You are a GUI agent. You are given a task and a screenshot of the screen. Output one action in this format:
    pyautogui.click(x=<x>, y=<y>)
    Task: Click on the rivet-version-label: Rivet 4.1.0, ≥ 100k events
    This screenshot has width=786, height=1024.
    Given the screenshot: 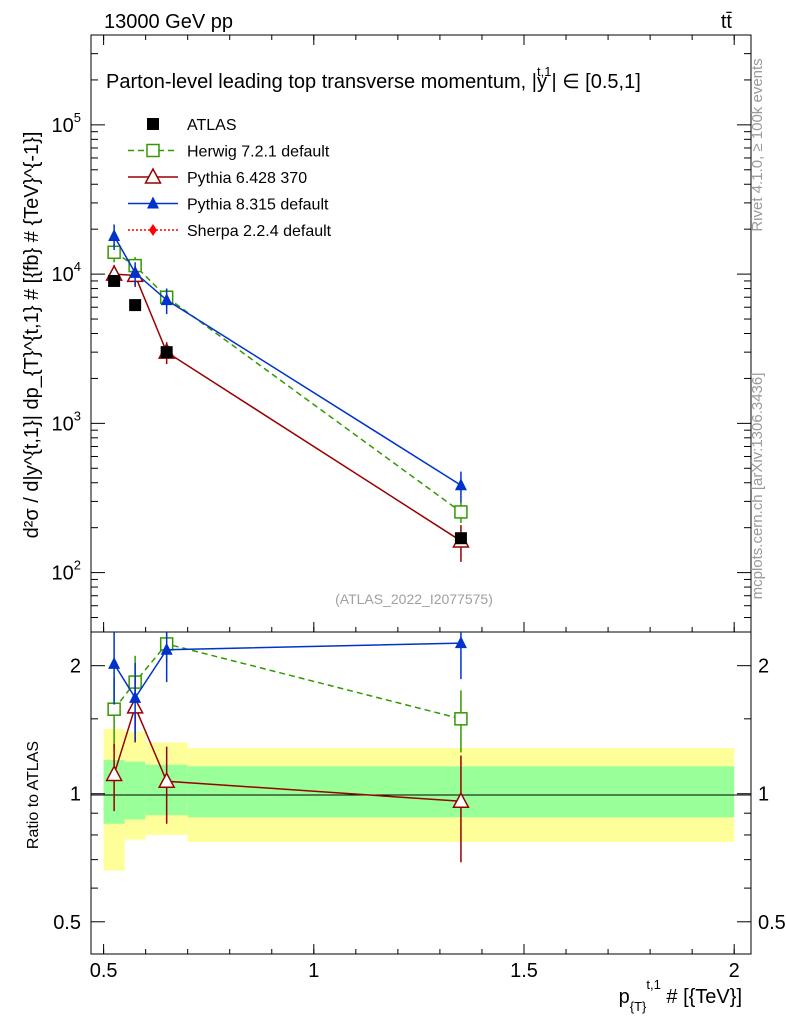 What is the action you would take?
    pyautogui.click(x=757, y=144)
    